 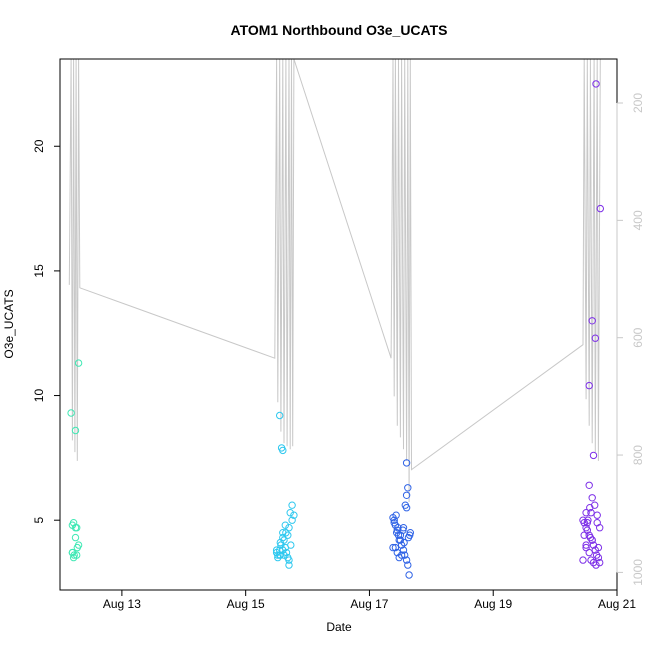 What do you see at coordinates (46, 331) in the screenshot?
I see `y-axis: 5 10 15 20` at bounding box center [46, 331].